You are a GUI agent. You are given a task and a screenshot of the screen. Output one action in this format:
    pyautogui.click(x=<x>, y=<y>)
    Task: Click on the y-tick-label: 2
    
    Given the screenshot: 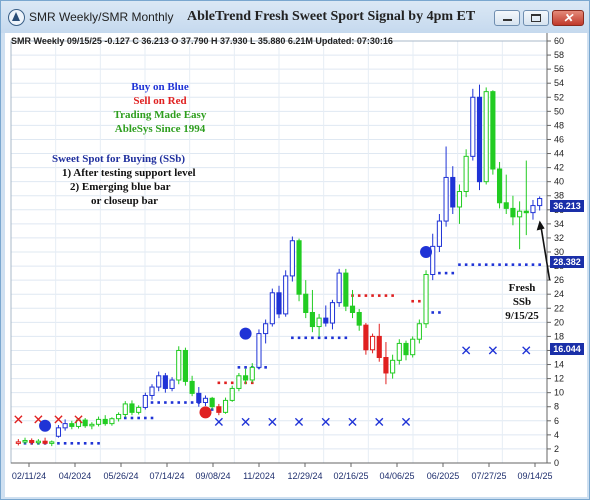 What is the action you would take?
    pyautogui.click(x=556, y=449)
    